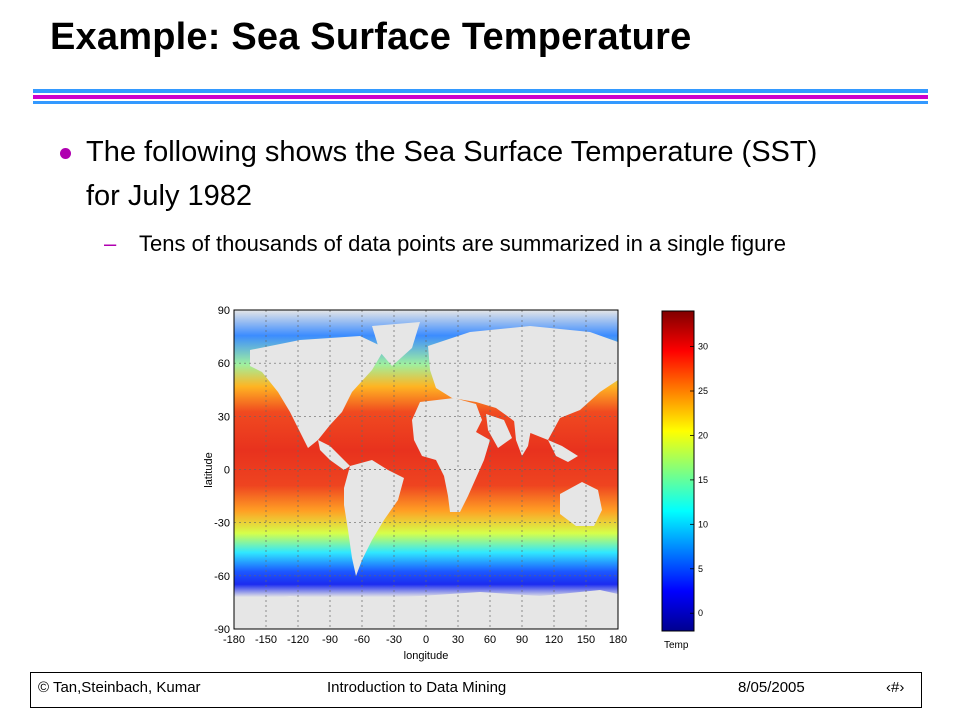 Image resolution: width=960 pixels, height=720 pixels. Describe the element at coordinates (227, 471) in the screenshot. I see `y-tick-label: 0` at that location.